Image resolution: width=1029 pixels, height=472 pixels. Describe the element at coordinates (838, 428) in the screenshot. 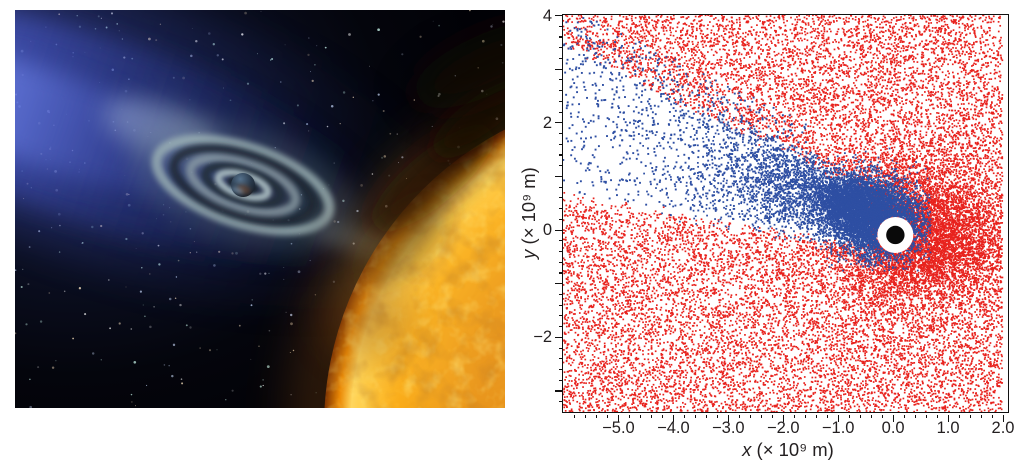

I see `x-tick-label: −1.0` at that location.